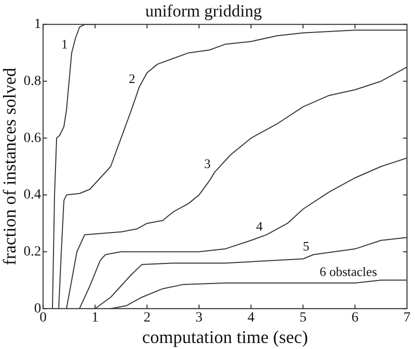 The width and height of the screenshot is (415, 349). What do you see at coordinates (251, 318) in the screenshot?
I see `x-tick-label: 4` at bounding box center [251, 318].